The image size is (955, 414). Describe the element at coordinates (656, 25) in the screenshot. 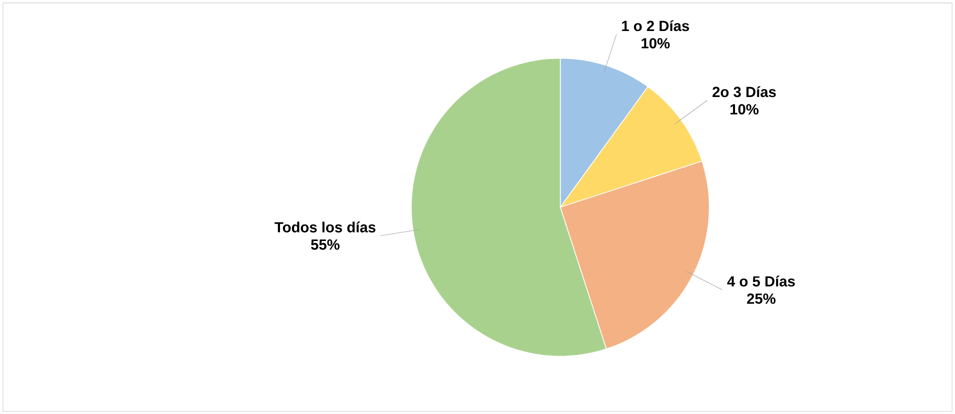

I see `slice-label: 1 o 2 Días` at that location.